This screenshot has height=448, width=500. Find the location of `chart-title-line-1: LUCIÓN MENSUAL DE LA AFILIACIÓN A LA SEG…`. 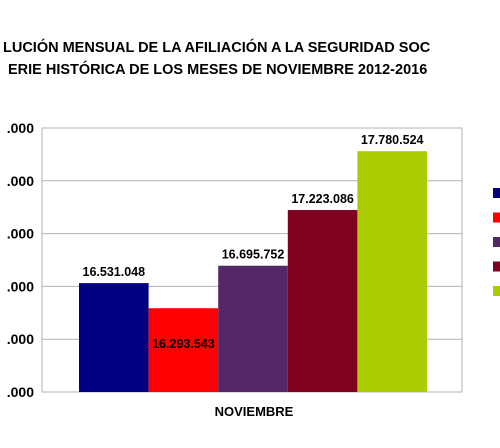

chart-title-line-1: LUCIÓN MENSUAL DE LA AFILIACIÓN A LA SEG… is located at coordinates (217, 47).